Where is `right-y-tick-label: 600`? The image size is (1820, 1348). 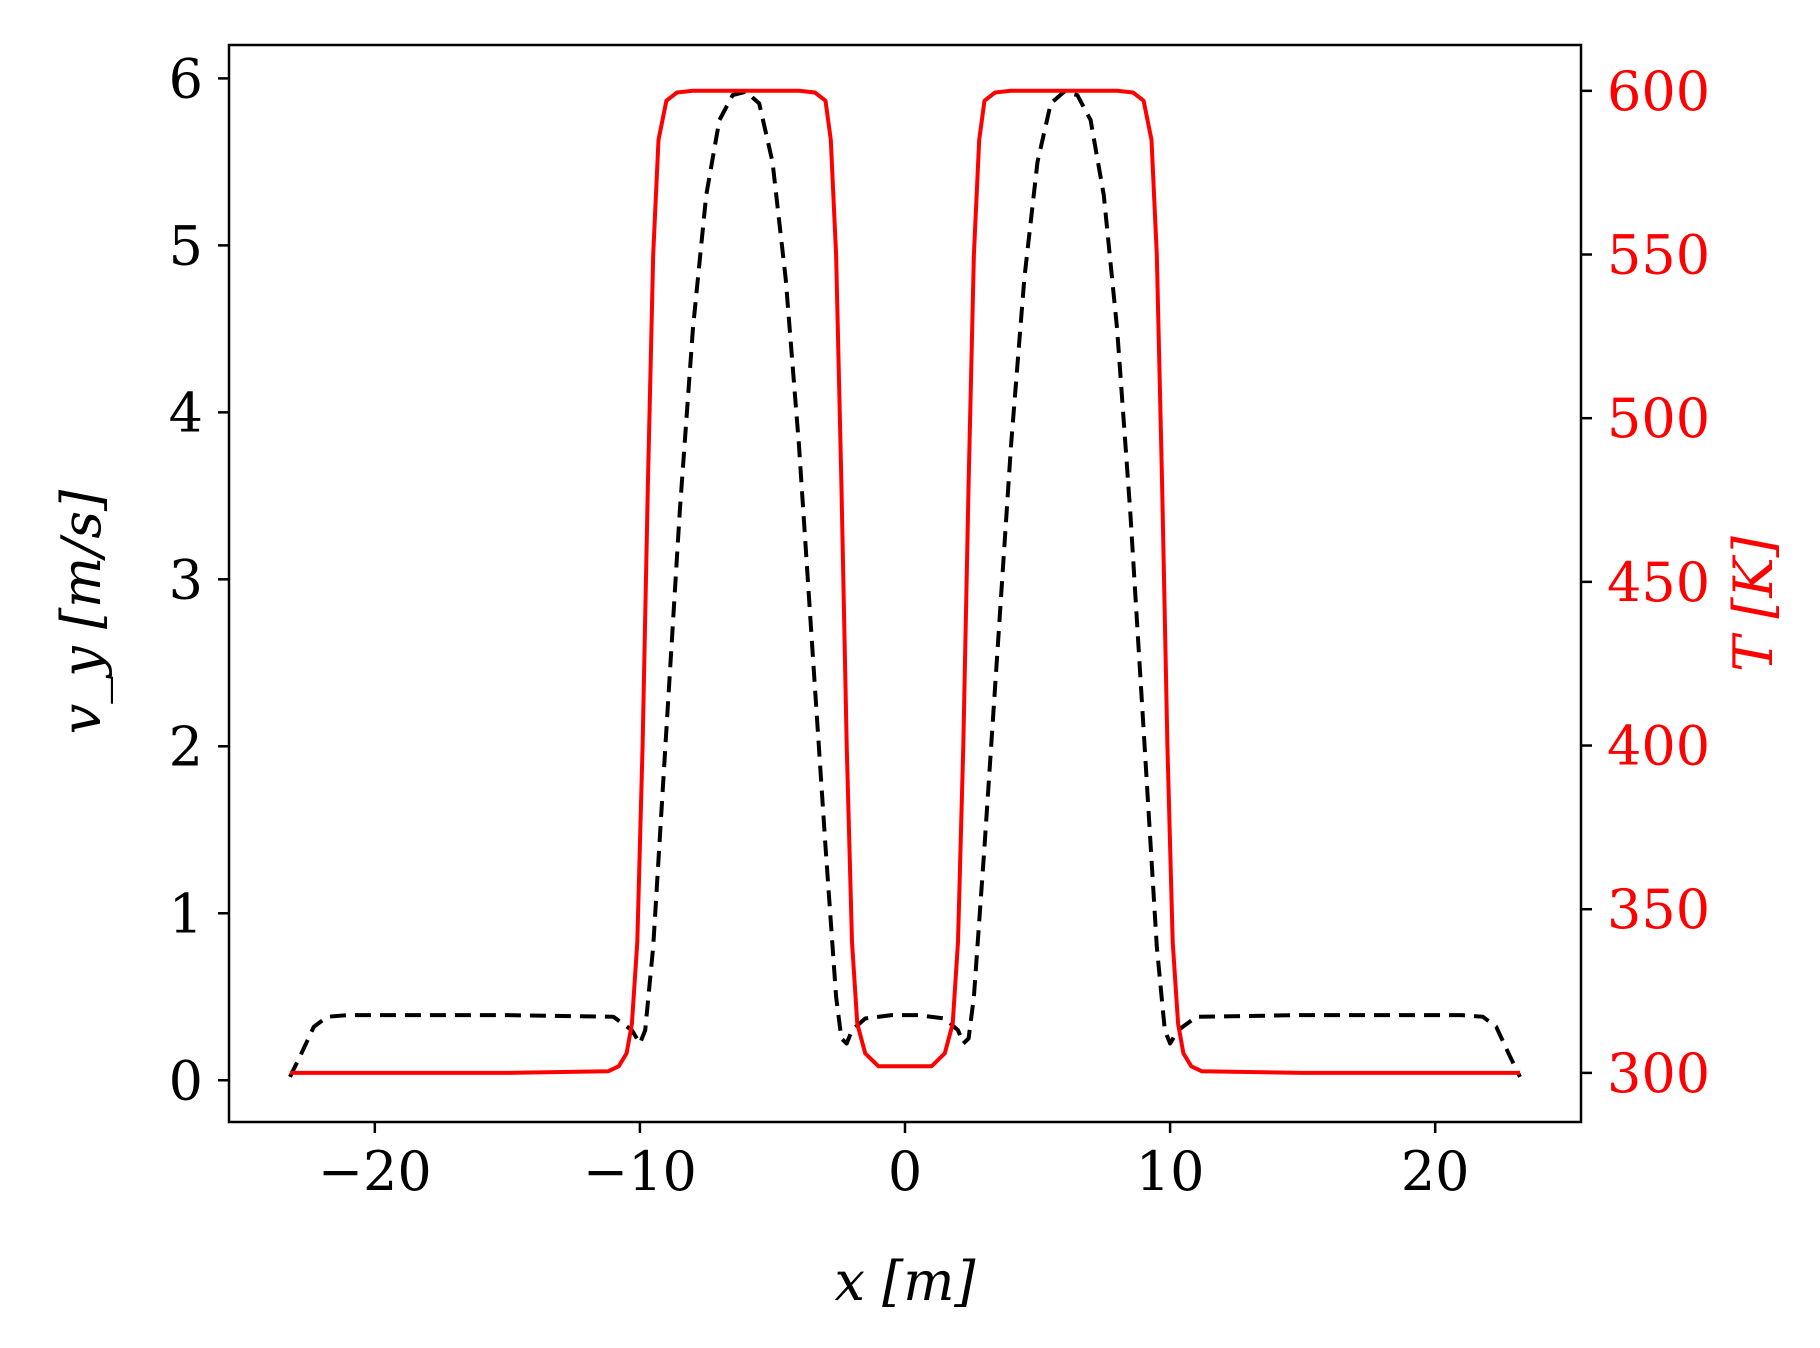 right-y-tick-label: 600 is located at coordinates (1658, 91).